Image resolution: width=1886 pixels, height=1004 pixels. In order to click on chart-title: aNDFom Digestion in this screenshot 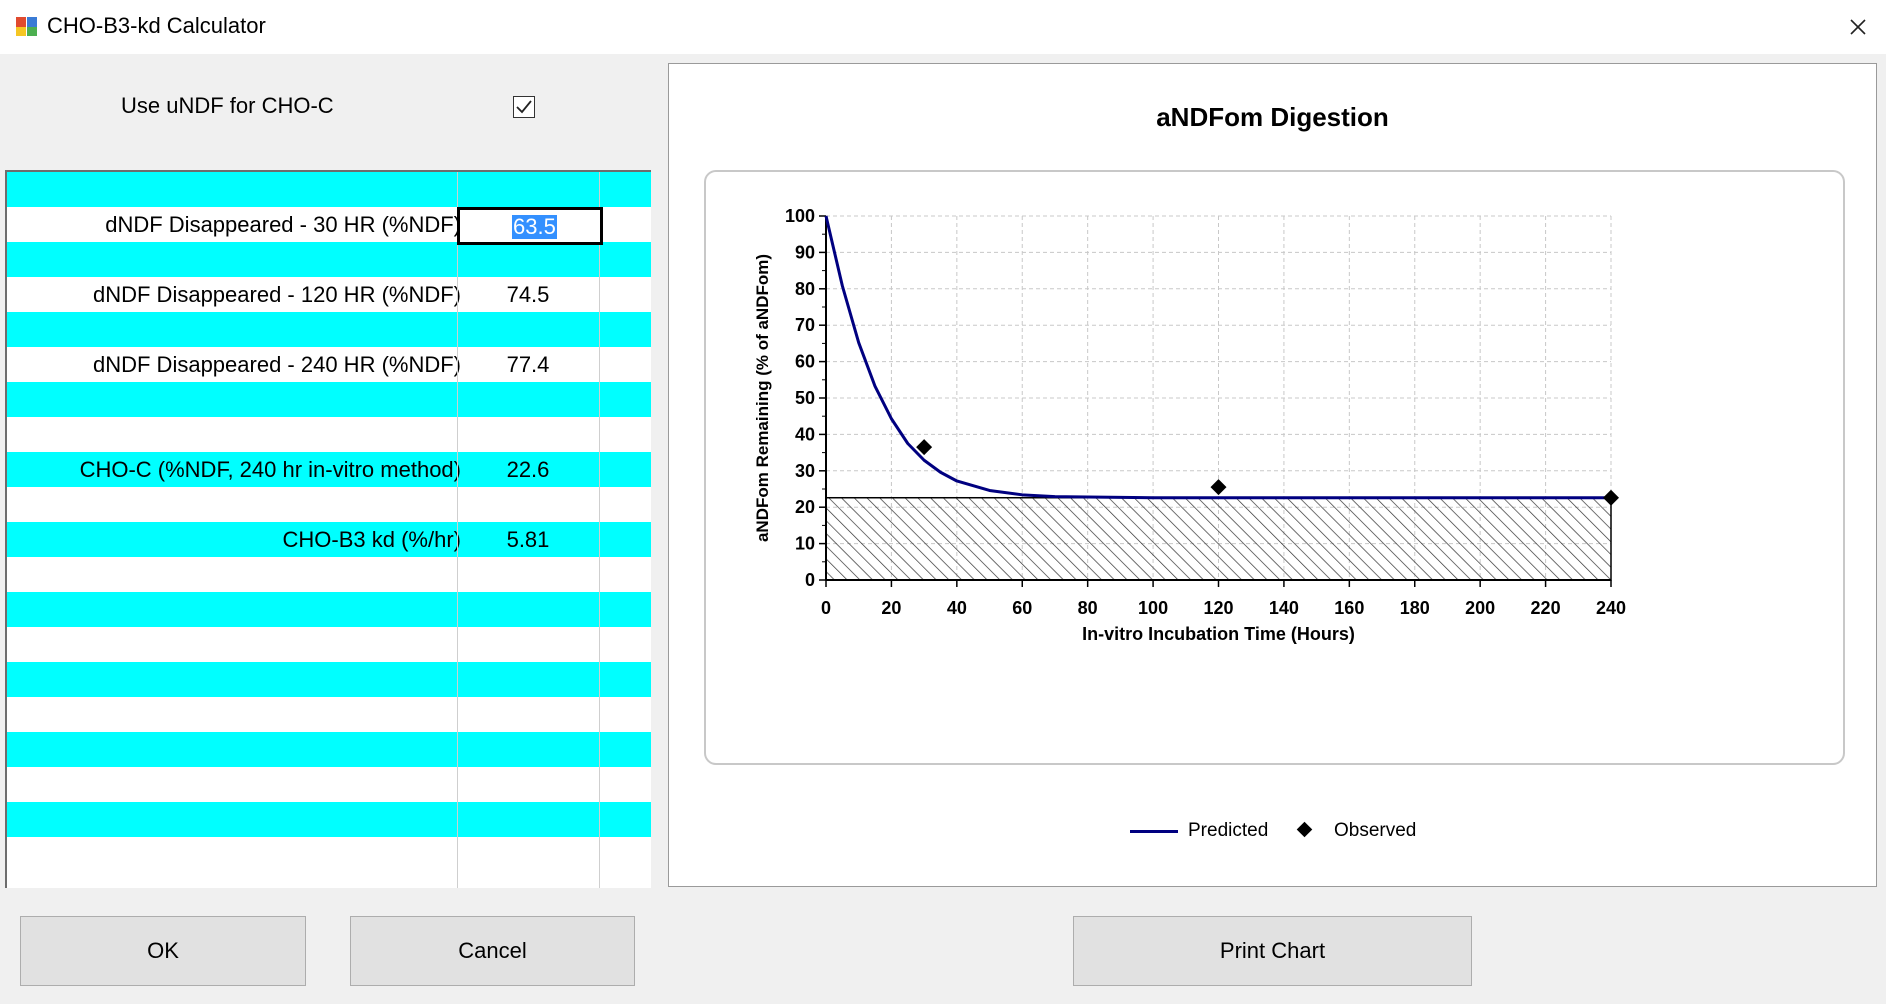, I will do `click(1272, 117)`.